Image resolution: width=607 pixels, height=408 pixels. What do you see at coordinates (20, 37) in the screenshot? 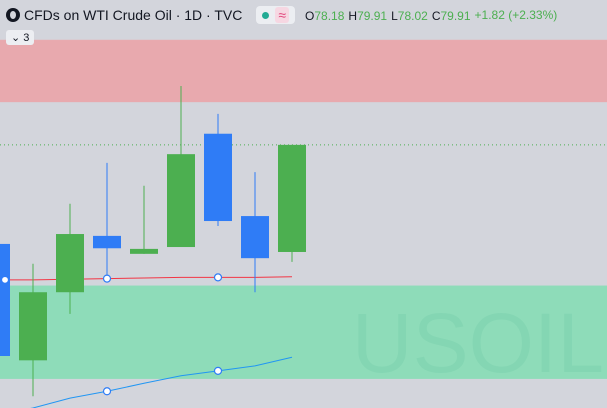
I see `indicators-toggle: ⌄ 3` at bounding box center [20, 37].